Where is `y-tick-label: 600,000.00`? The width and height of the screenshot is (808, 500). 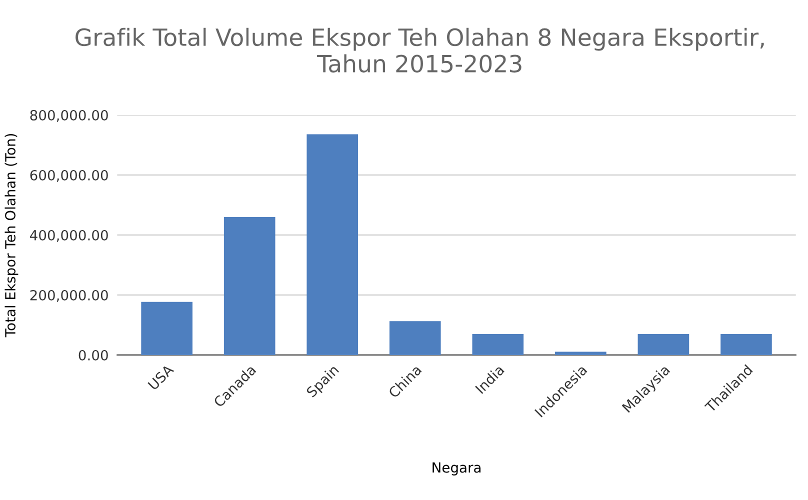 y-tick-label: 600,000.00 is located at coordinates (69, 176).